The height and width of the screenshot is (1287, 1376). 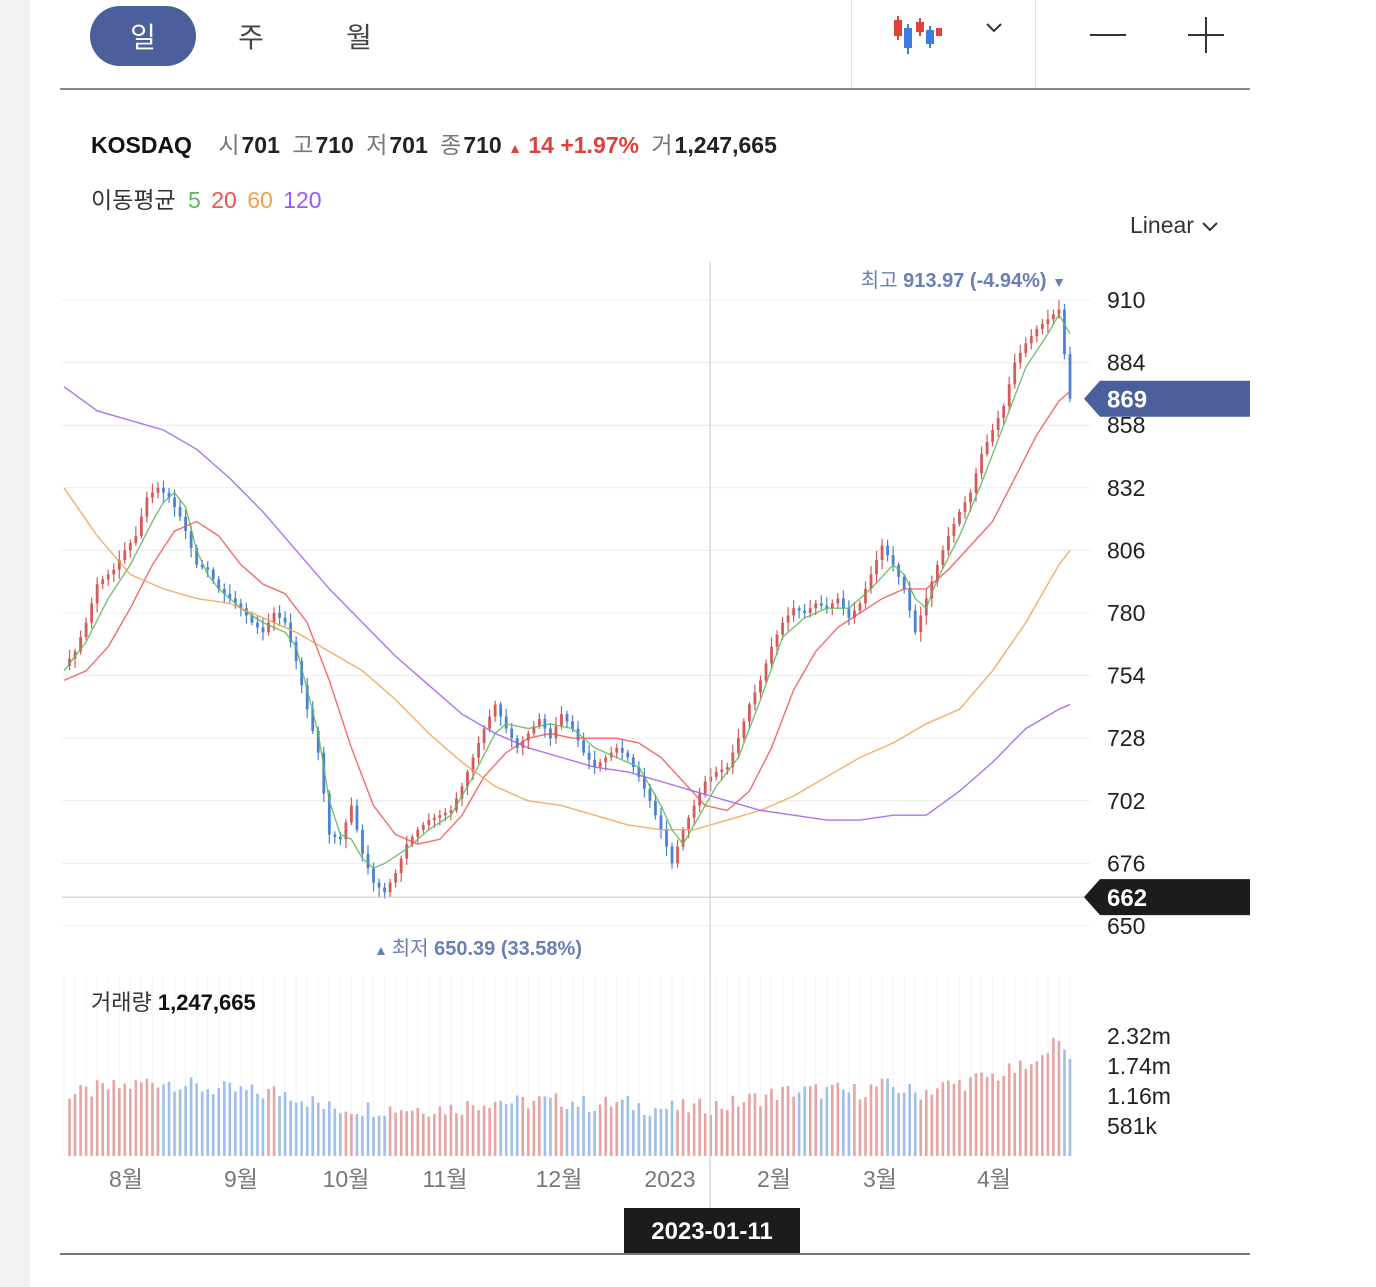 What do you see at coordinates (143, 36) in the screenshot?
I see `period-tab-day: 일` at bounding box center [143, 36].